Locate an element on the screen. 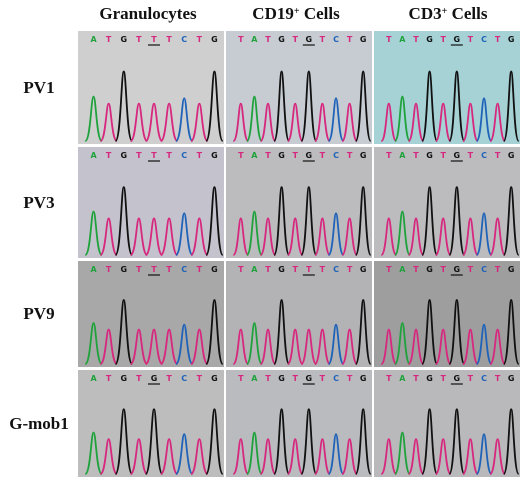  row-label-pv9: PV9 is located at coordinates (39, 313).